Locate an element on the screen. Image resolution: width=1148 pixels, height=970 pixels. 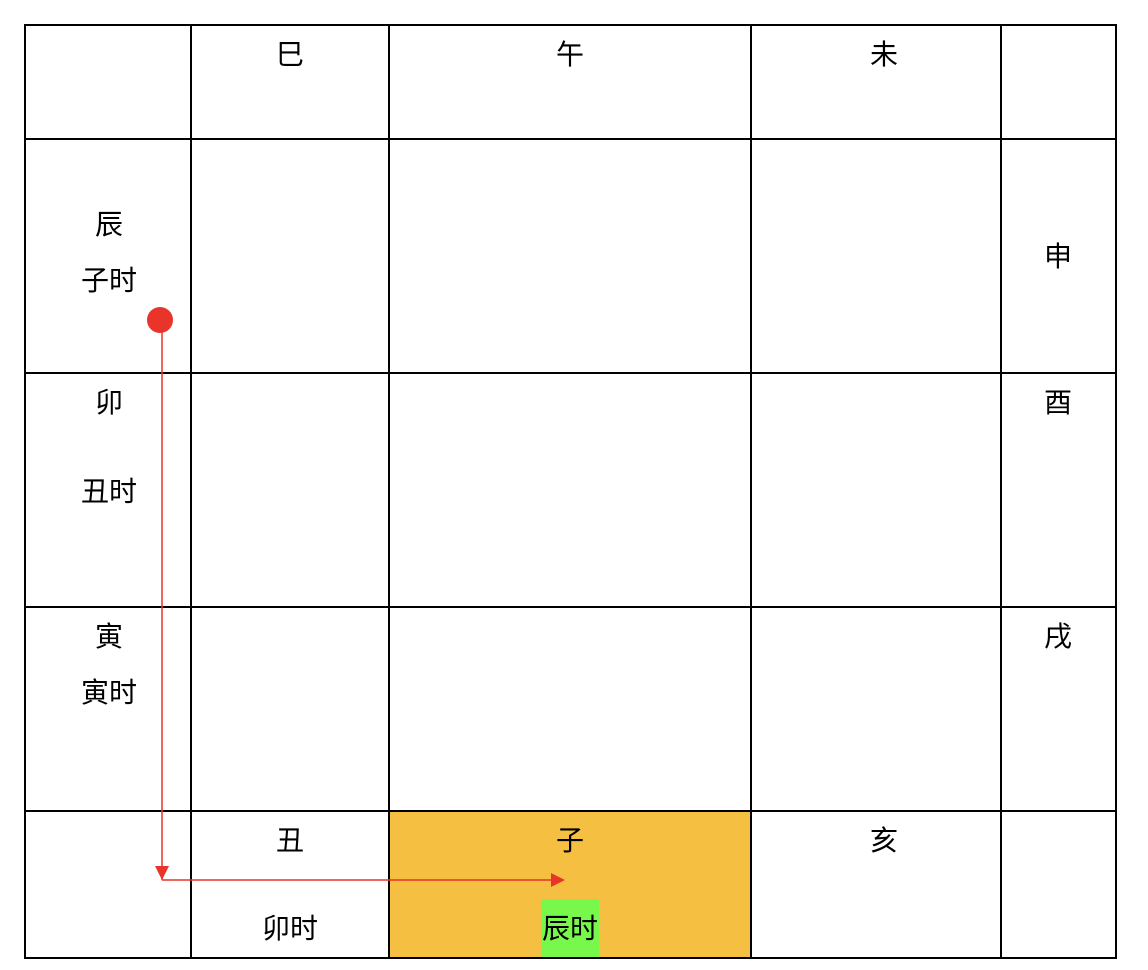
cell-you is located at coordinates (1058, 490).